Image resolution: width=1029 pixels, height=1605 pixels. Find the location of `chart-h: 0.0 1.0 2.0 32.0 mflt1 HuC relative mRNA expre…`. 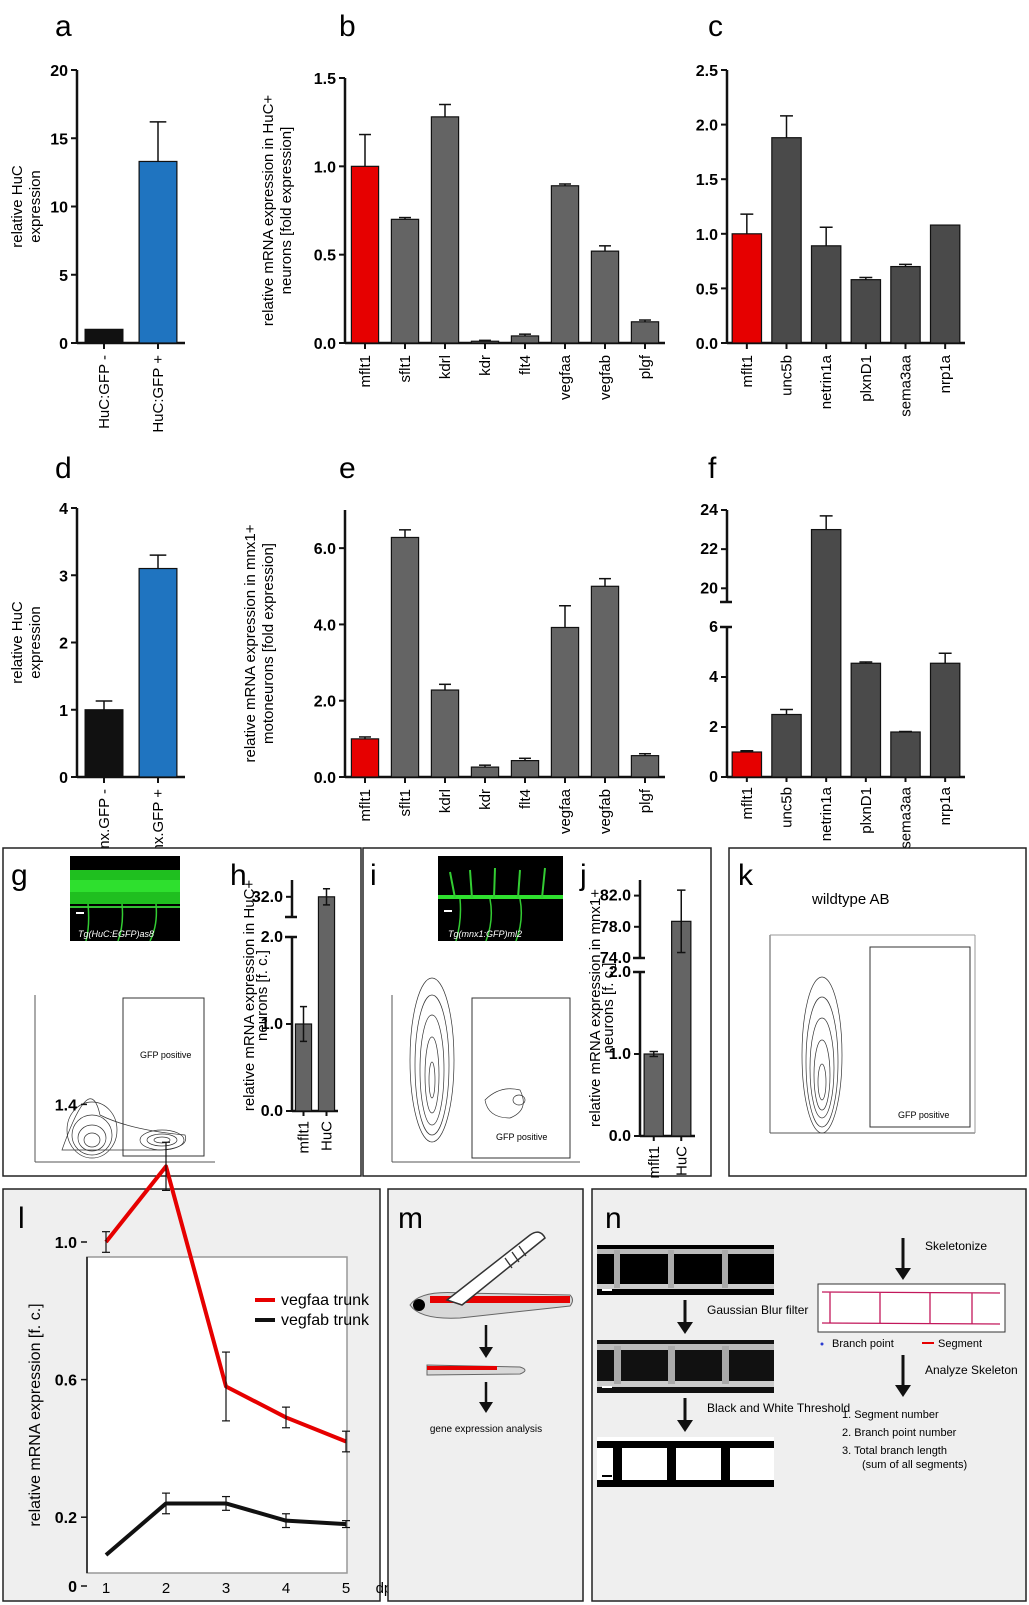

chart-h: 0.0 1.0 2.0 32.0 mflt1 HuC relative mRNA expre… is located at coordinates (289, 1017).